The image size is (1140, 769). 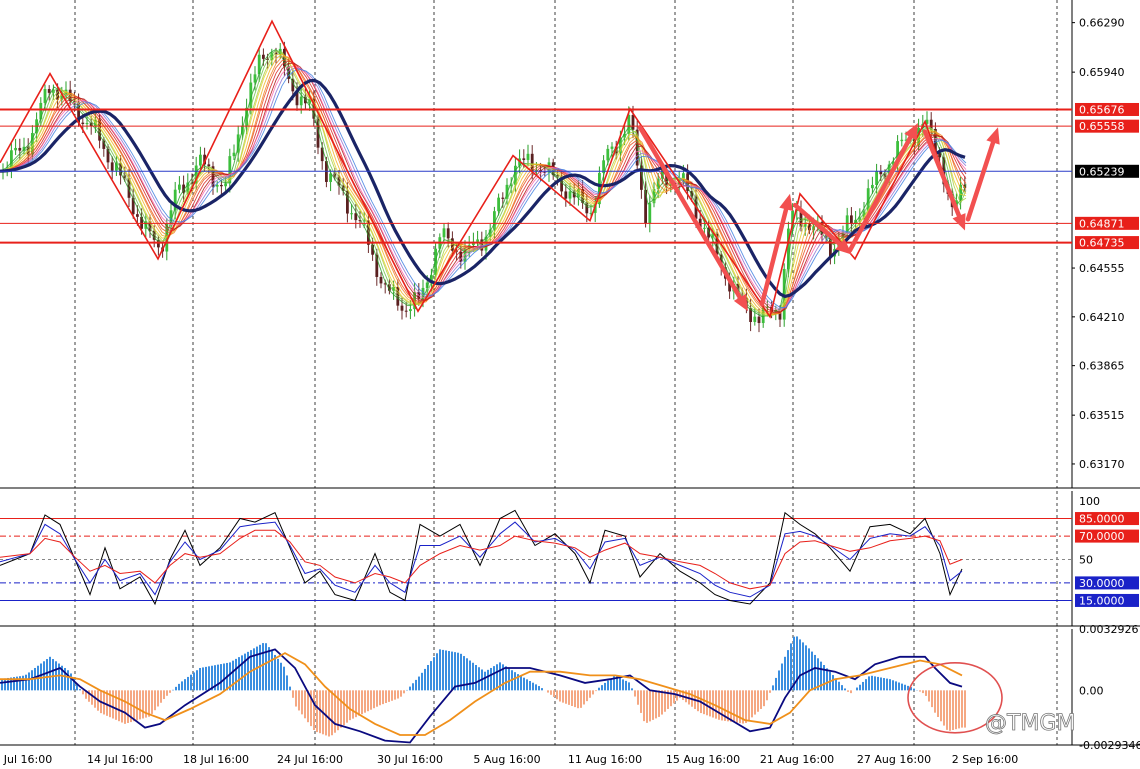 I want to click on time-tick-label: 11 Aug 16:00, so click(x=605, y=759).